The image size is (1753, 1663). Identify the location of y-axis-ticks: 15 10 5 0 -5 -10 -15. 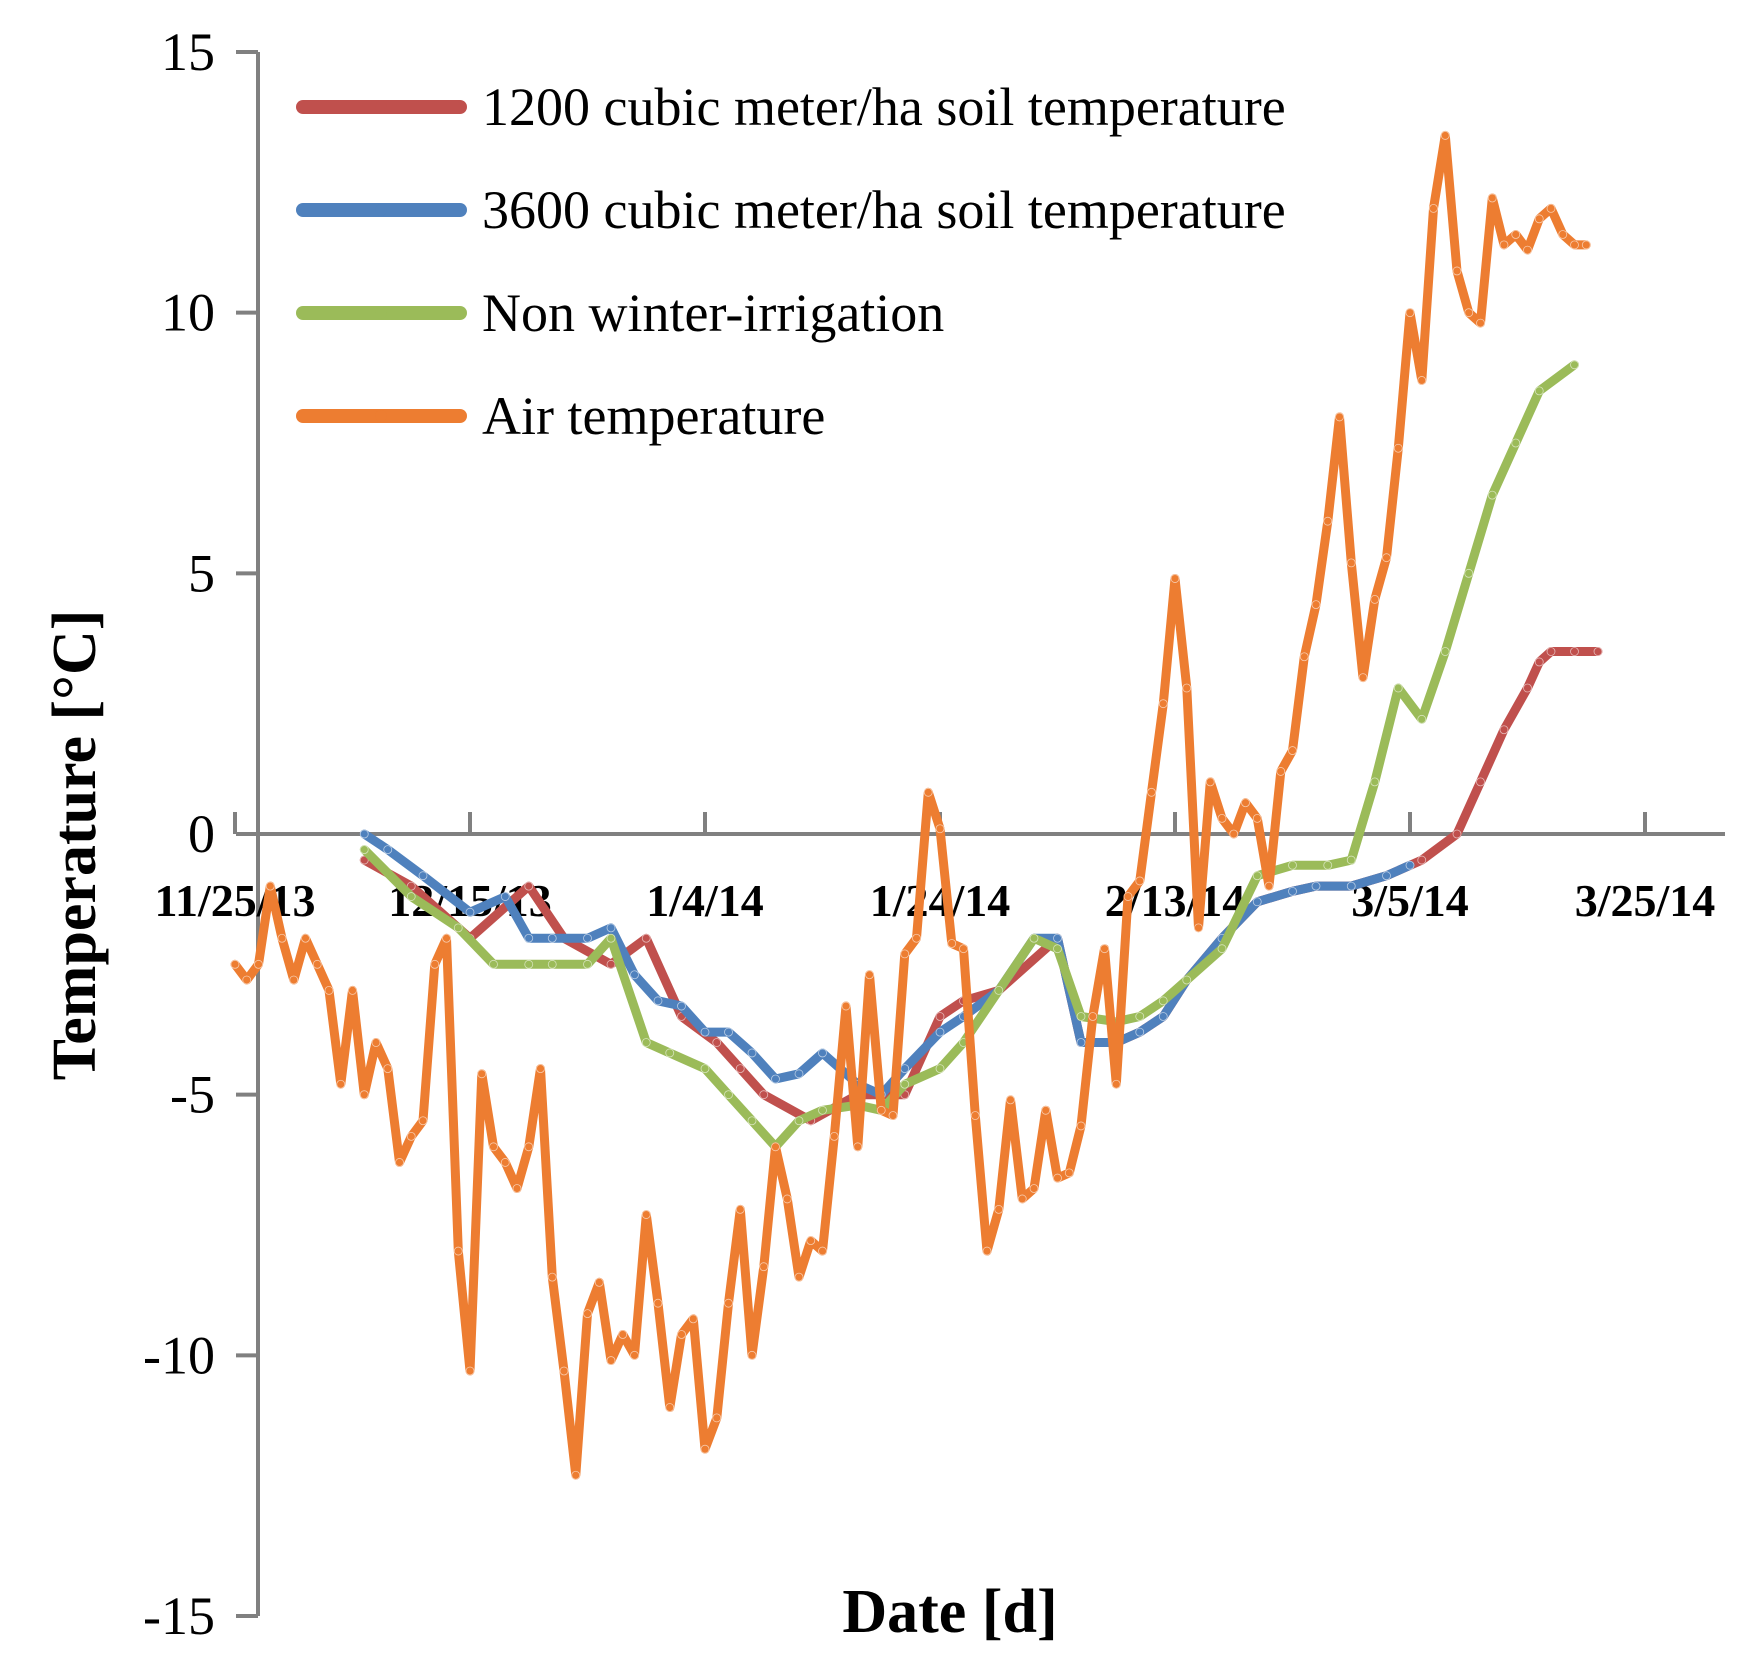
(200, 834).